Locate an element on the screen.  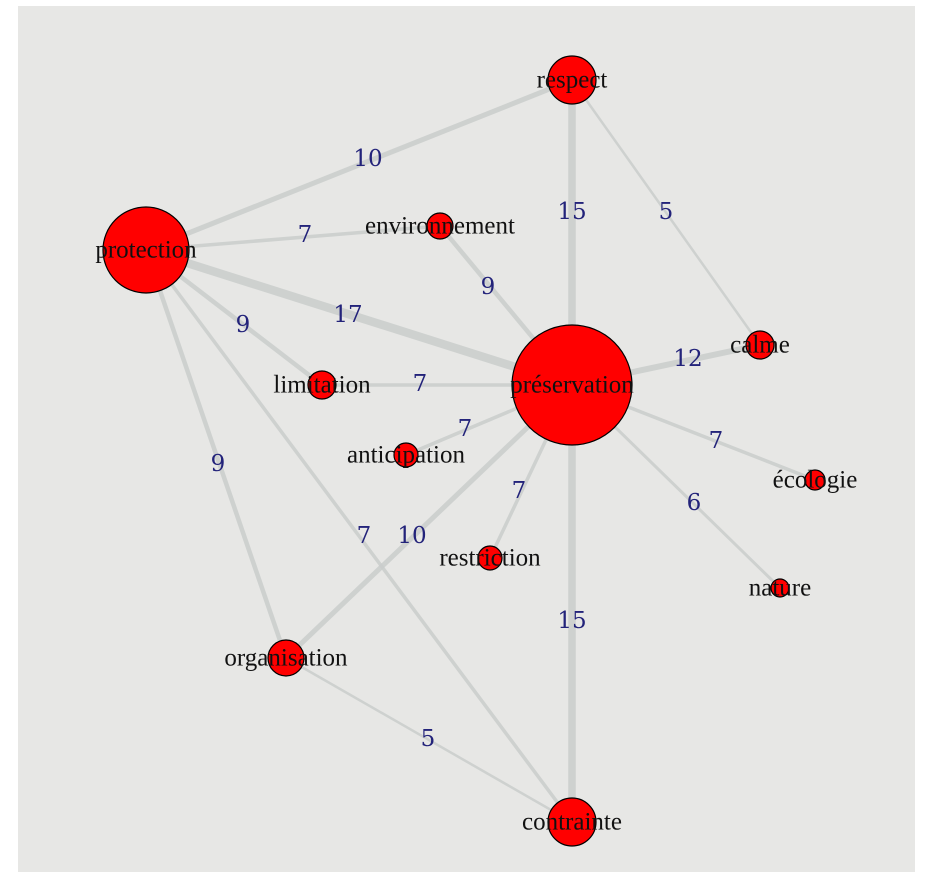
node-label: calme is located at coordinates (760, 345).